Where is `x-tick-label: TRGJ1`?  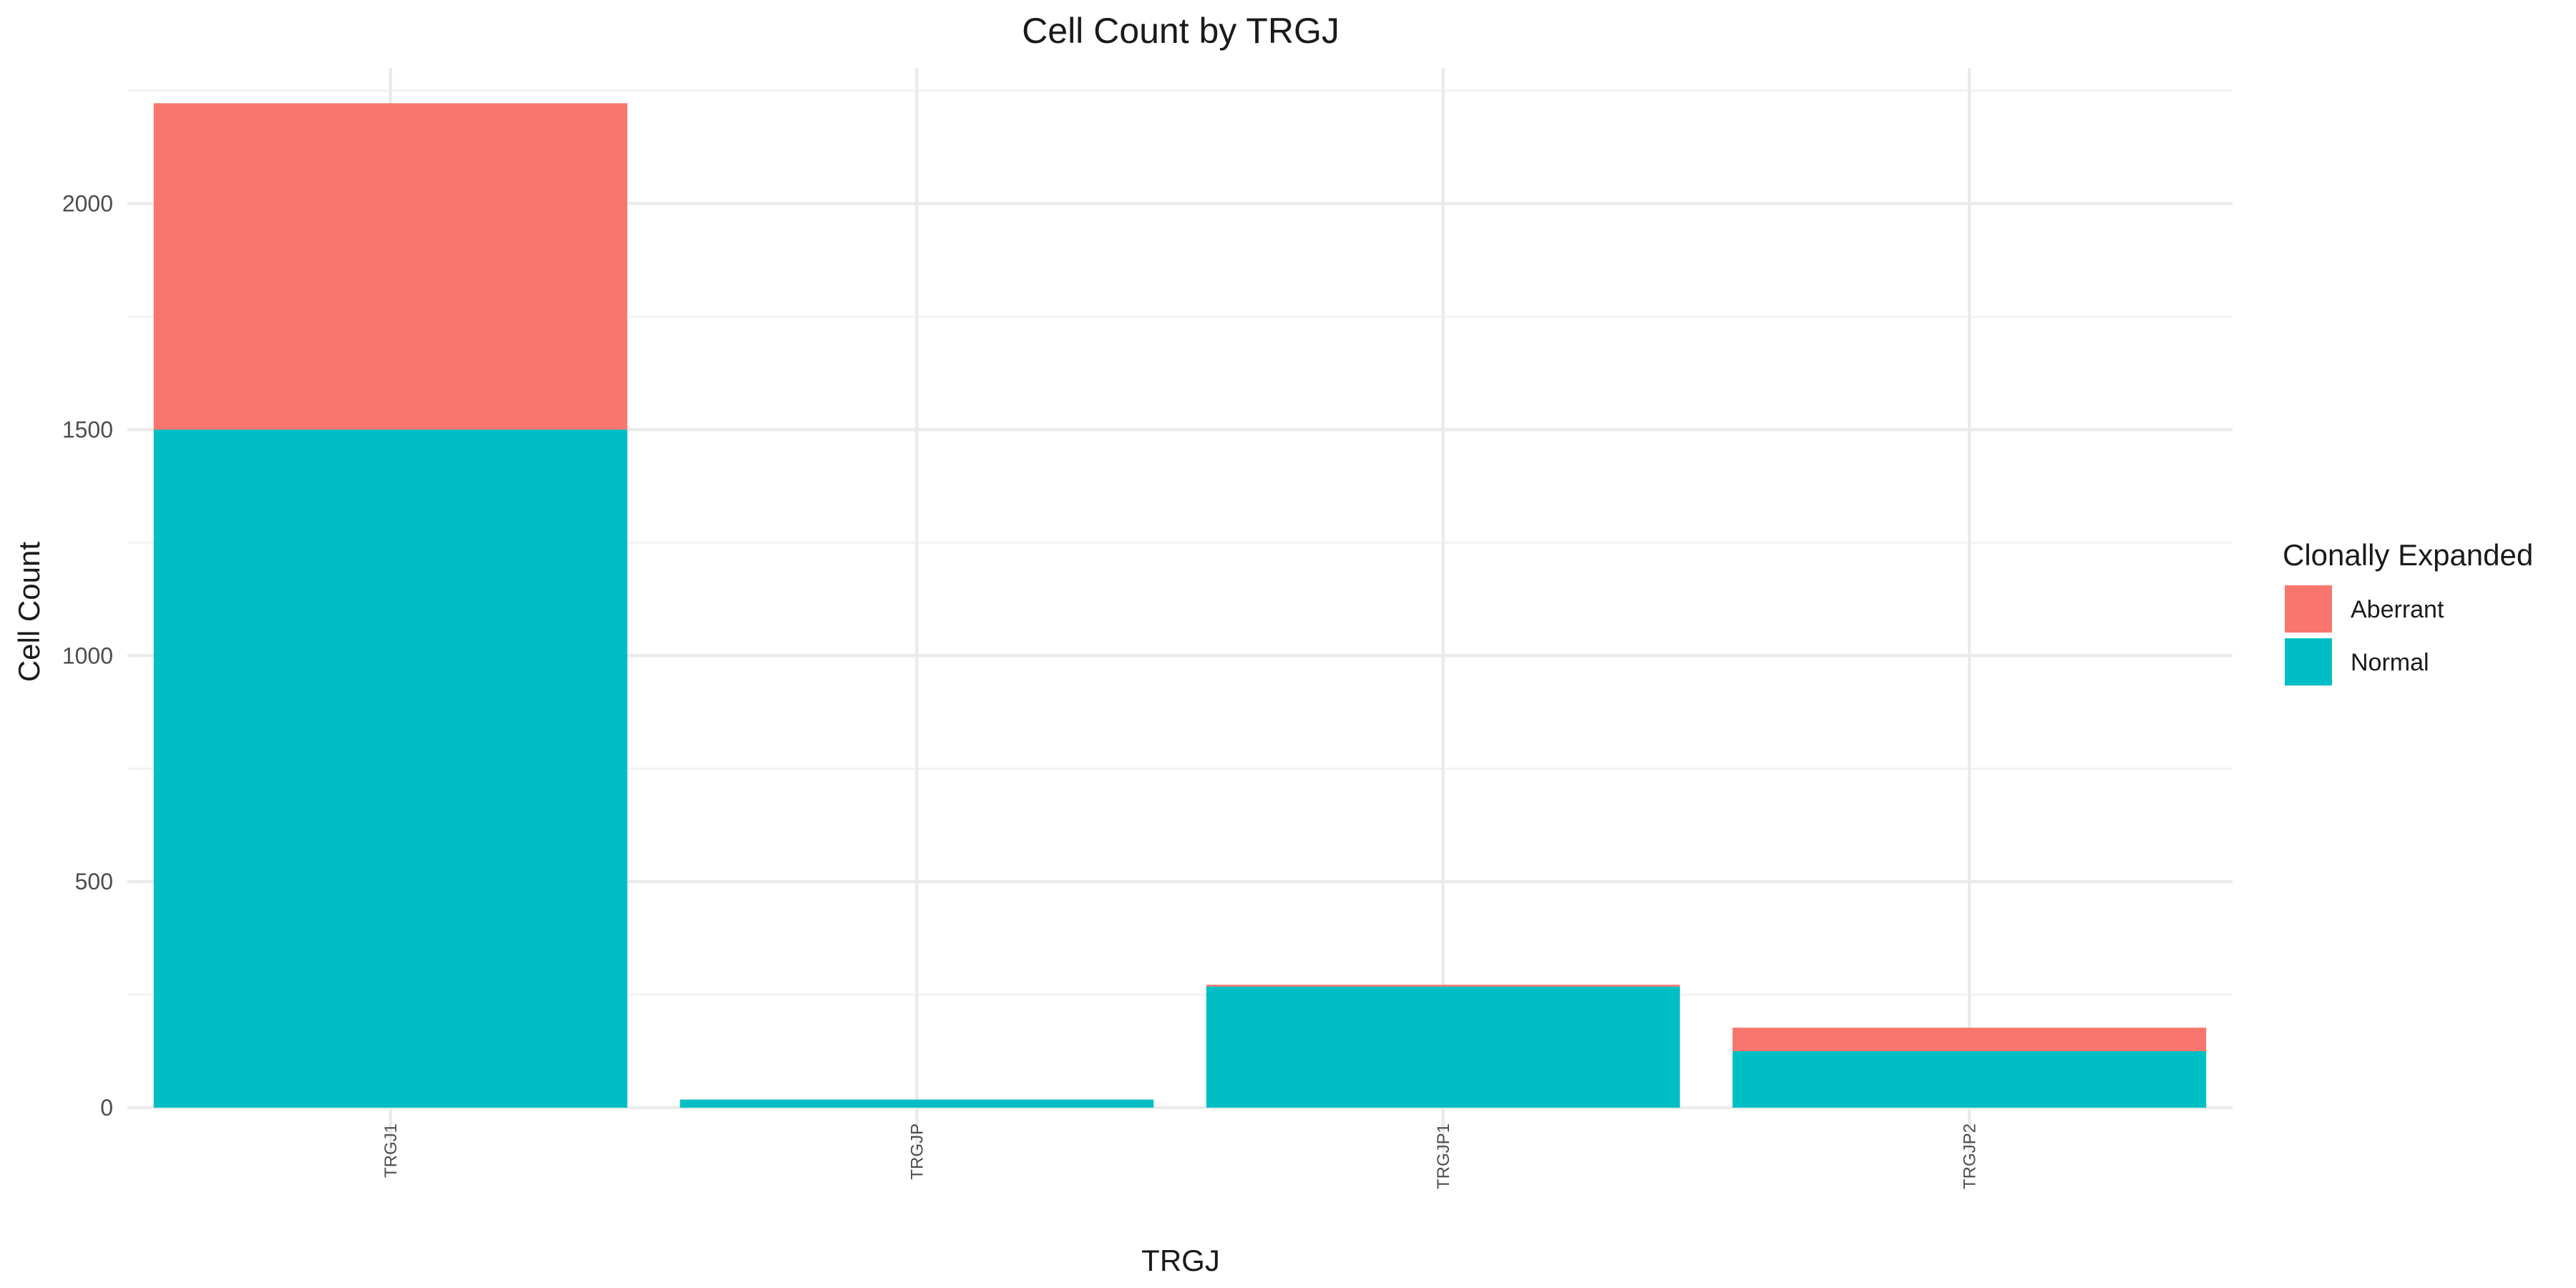
x-tick-label: TRGJ1 is located at coordinates (391, 1150).